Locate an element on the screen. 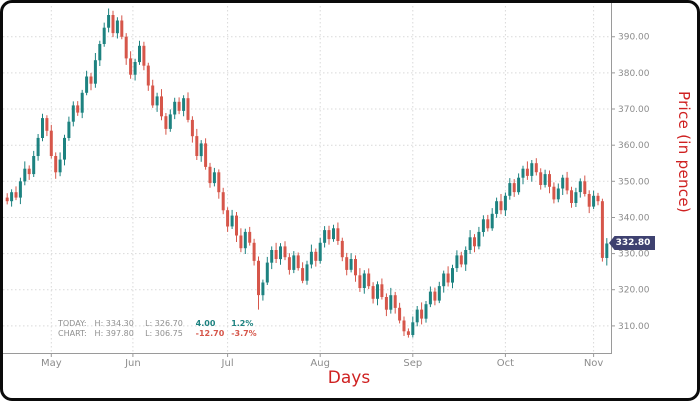  legend-chart-high: H: 397.80 is located at coordinates (114, 333).